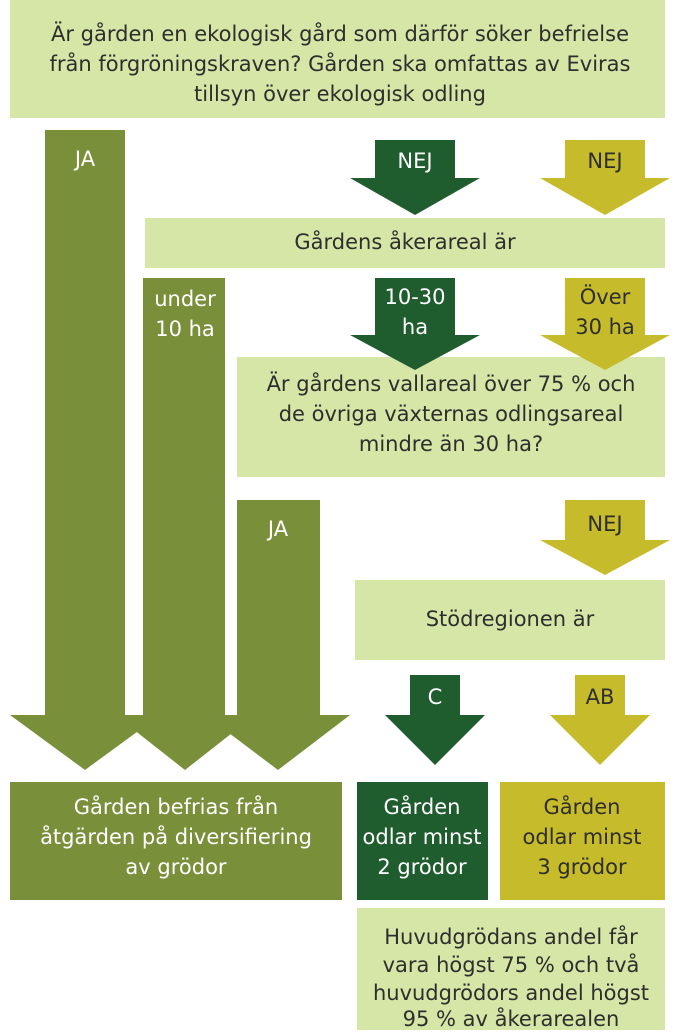 This screenshot has width=675, height=1032. Describe the element at coordinates (511, 936) in the screenshot. I see `box-text: Huvudgrödans andel får` at that location.